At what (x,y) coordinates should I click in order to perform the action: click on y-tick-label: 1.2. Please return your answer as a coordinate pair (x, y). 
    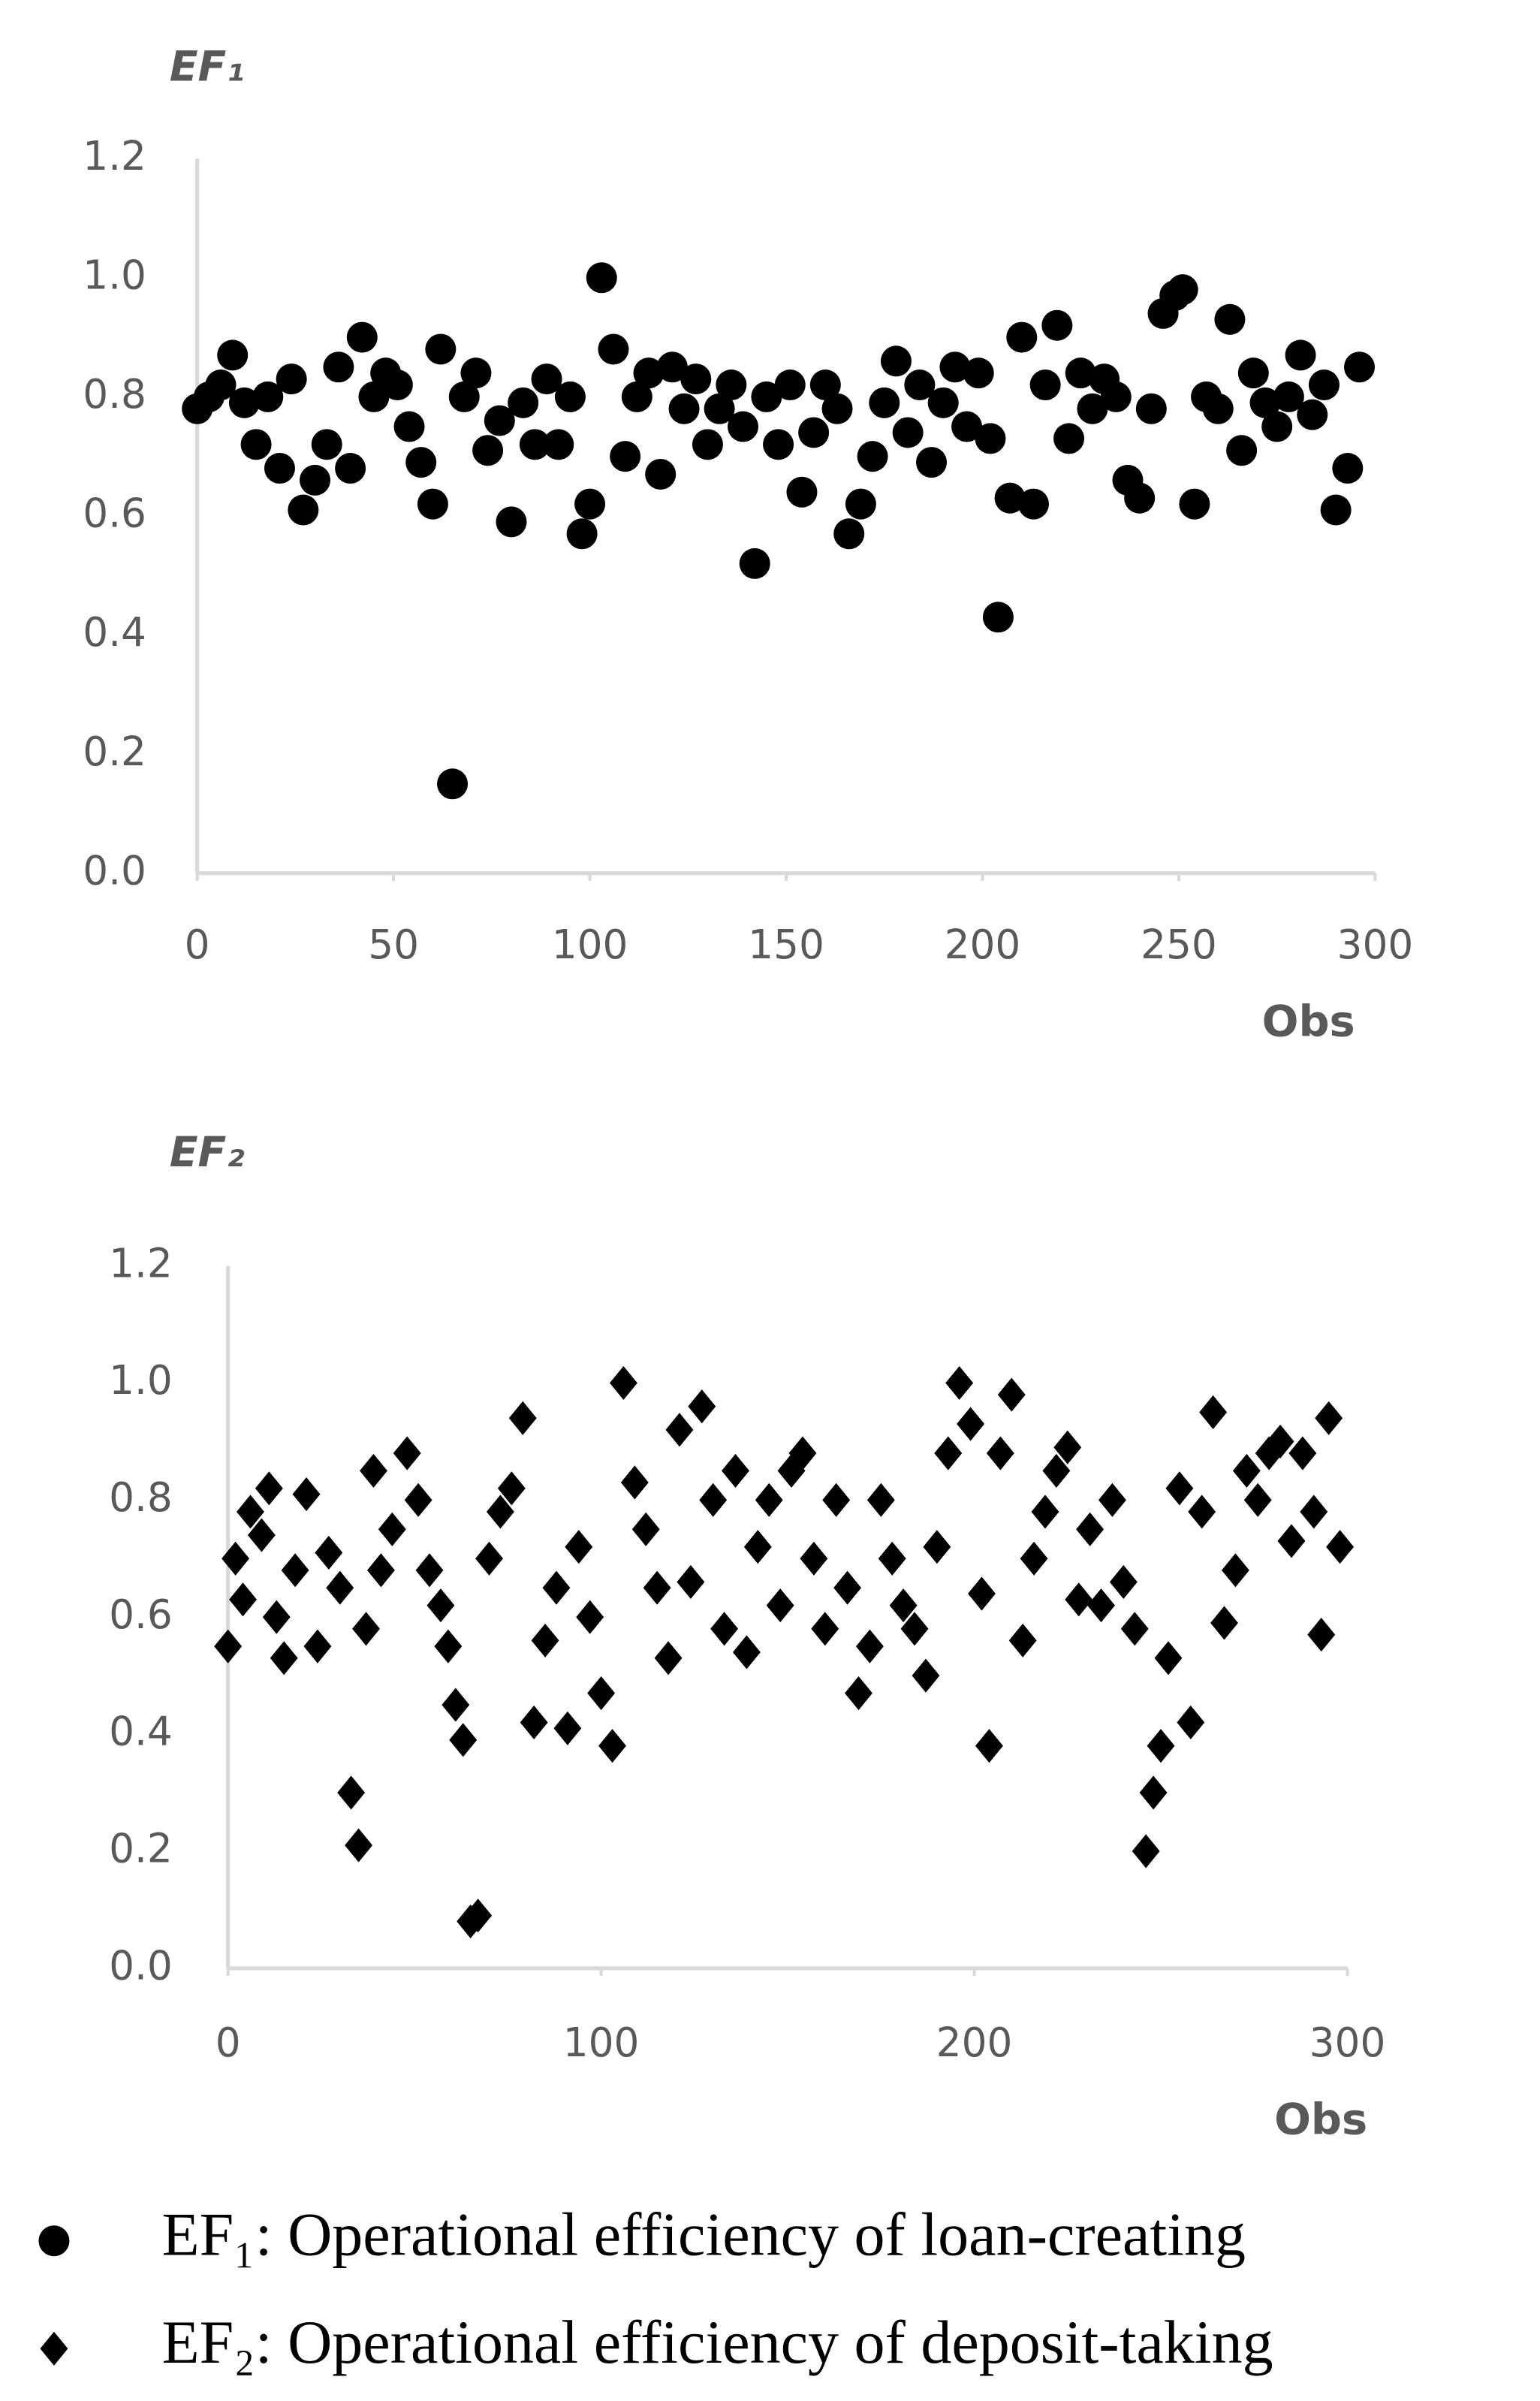
    Looking at the image, I should click on (141, 1263).